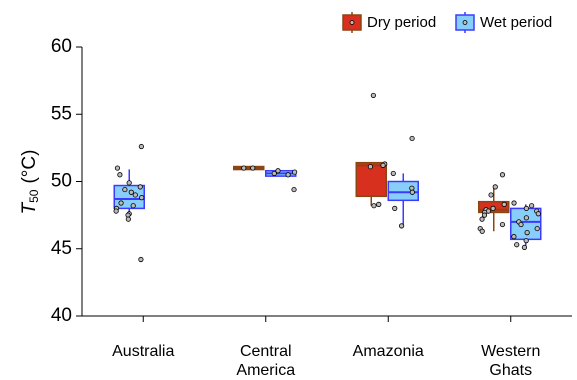 The image size is (577, 380). What do you see at coordinates (401, 22) in the screenshot?
I see `legend-label: Dry period` at bounding box center [401, 22].